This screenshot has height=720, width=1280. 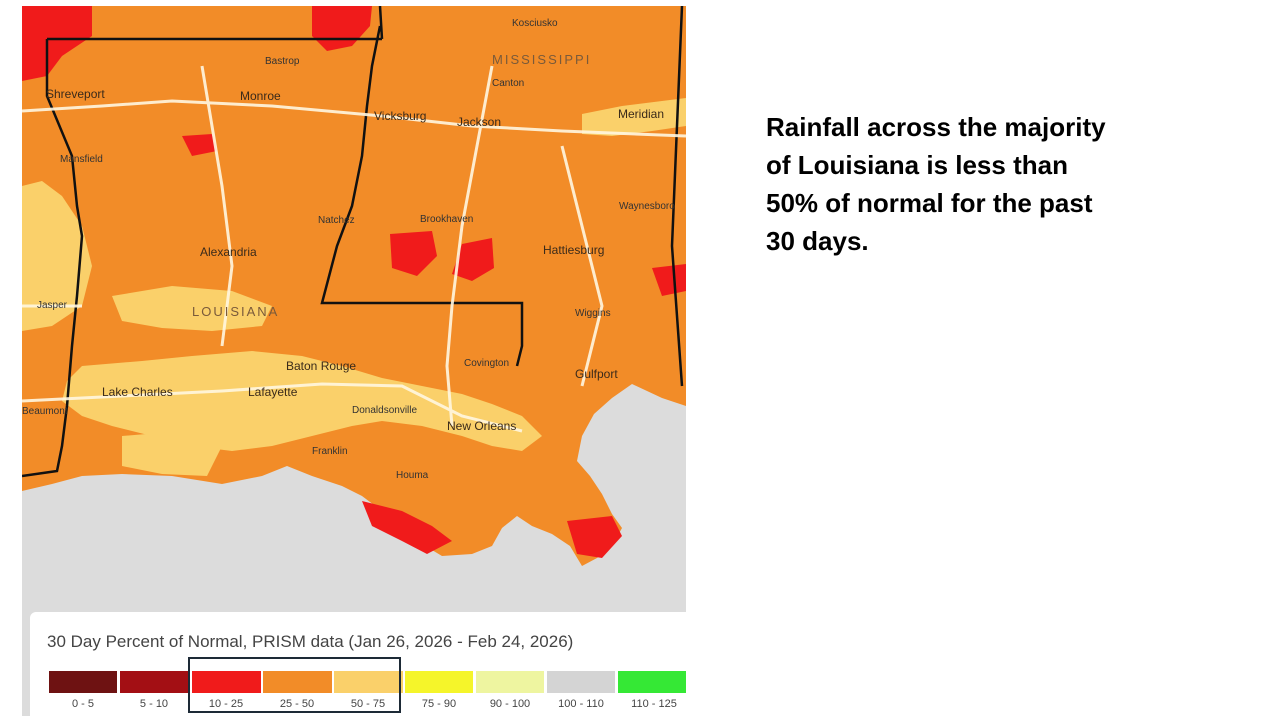 What do you see at coordinates (936, 127) in the screenshot?
I see `callout-line: Rainfall across the majority` at bounding box center [936, 127].